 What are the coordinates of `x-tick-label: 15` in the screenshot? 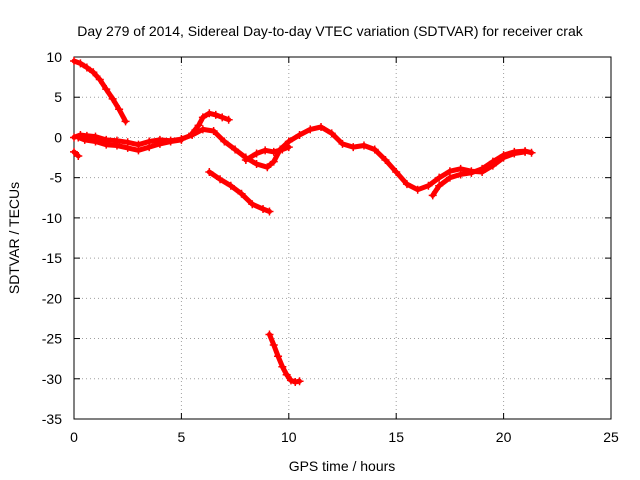 It's located at (396, 437).